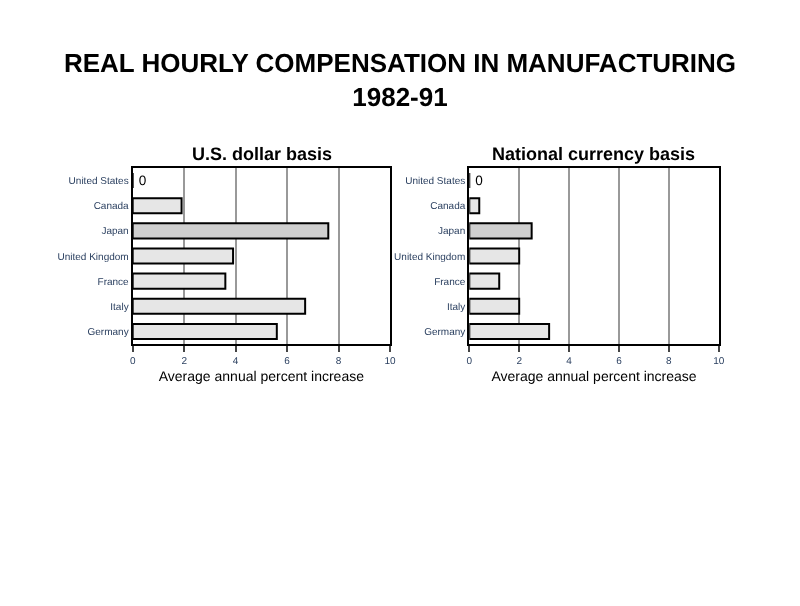 The width and height of the screenshot is (800, 606). I want to click on chart-subtitle: National currency basis, so click(594, 154).